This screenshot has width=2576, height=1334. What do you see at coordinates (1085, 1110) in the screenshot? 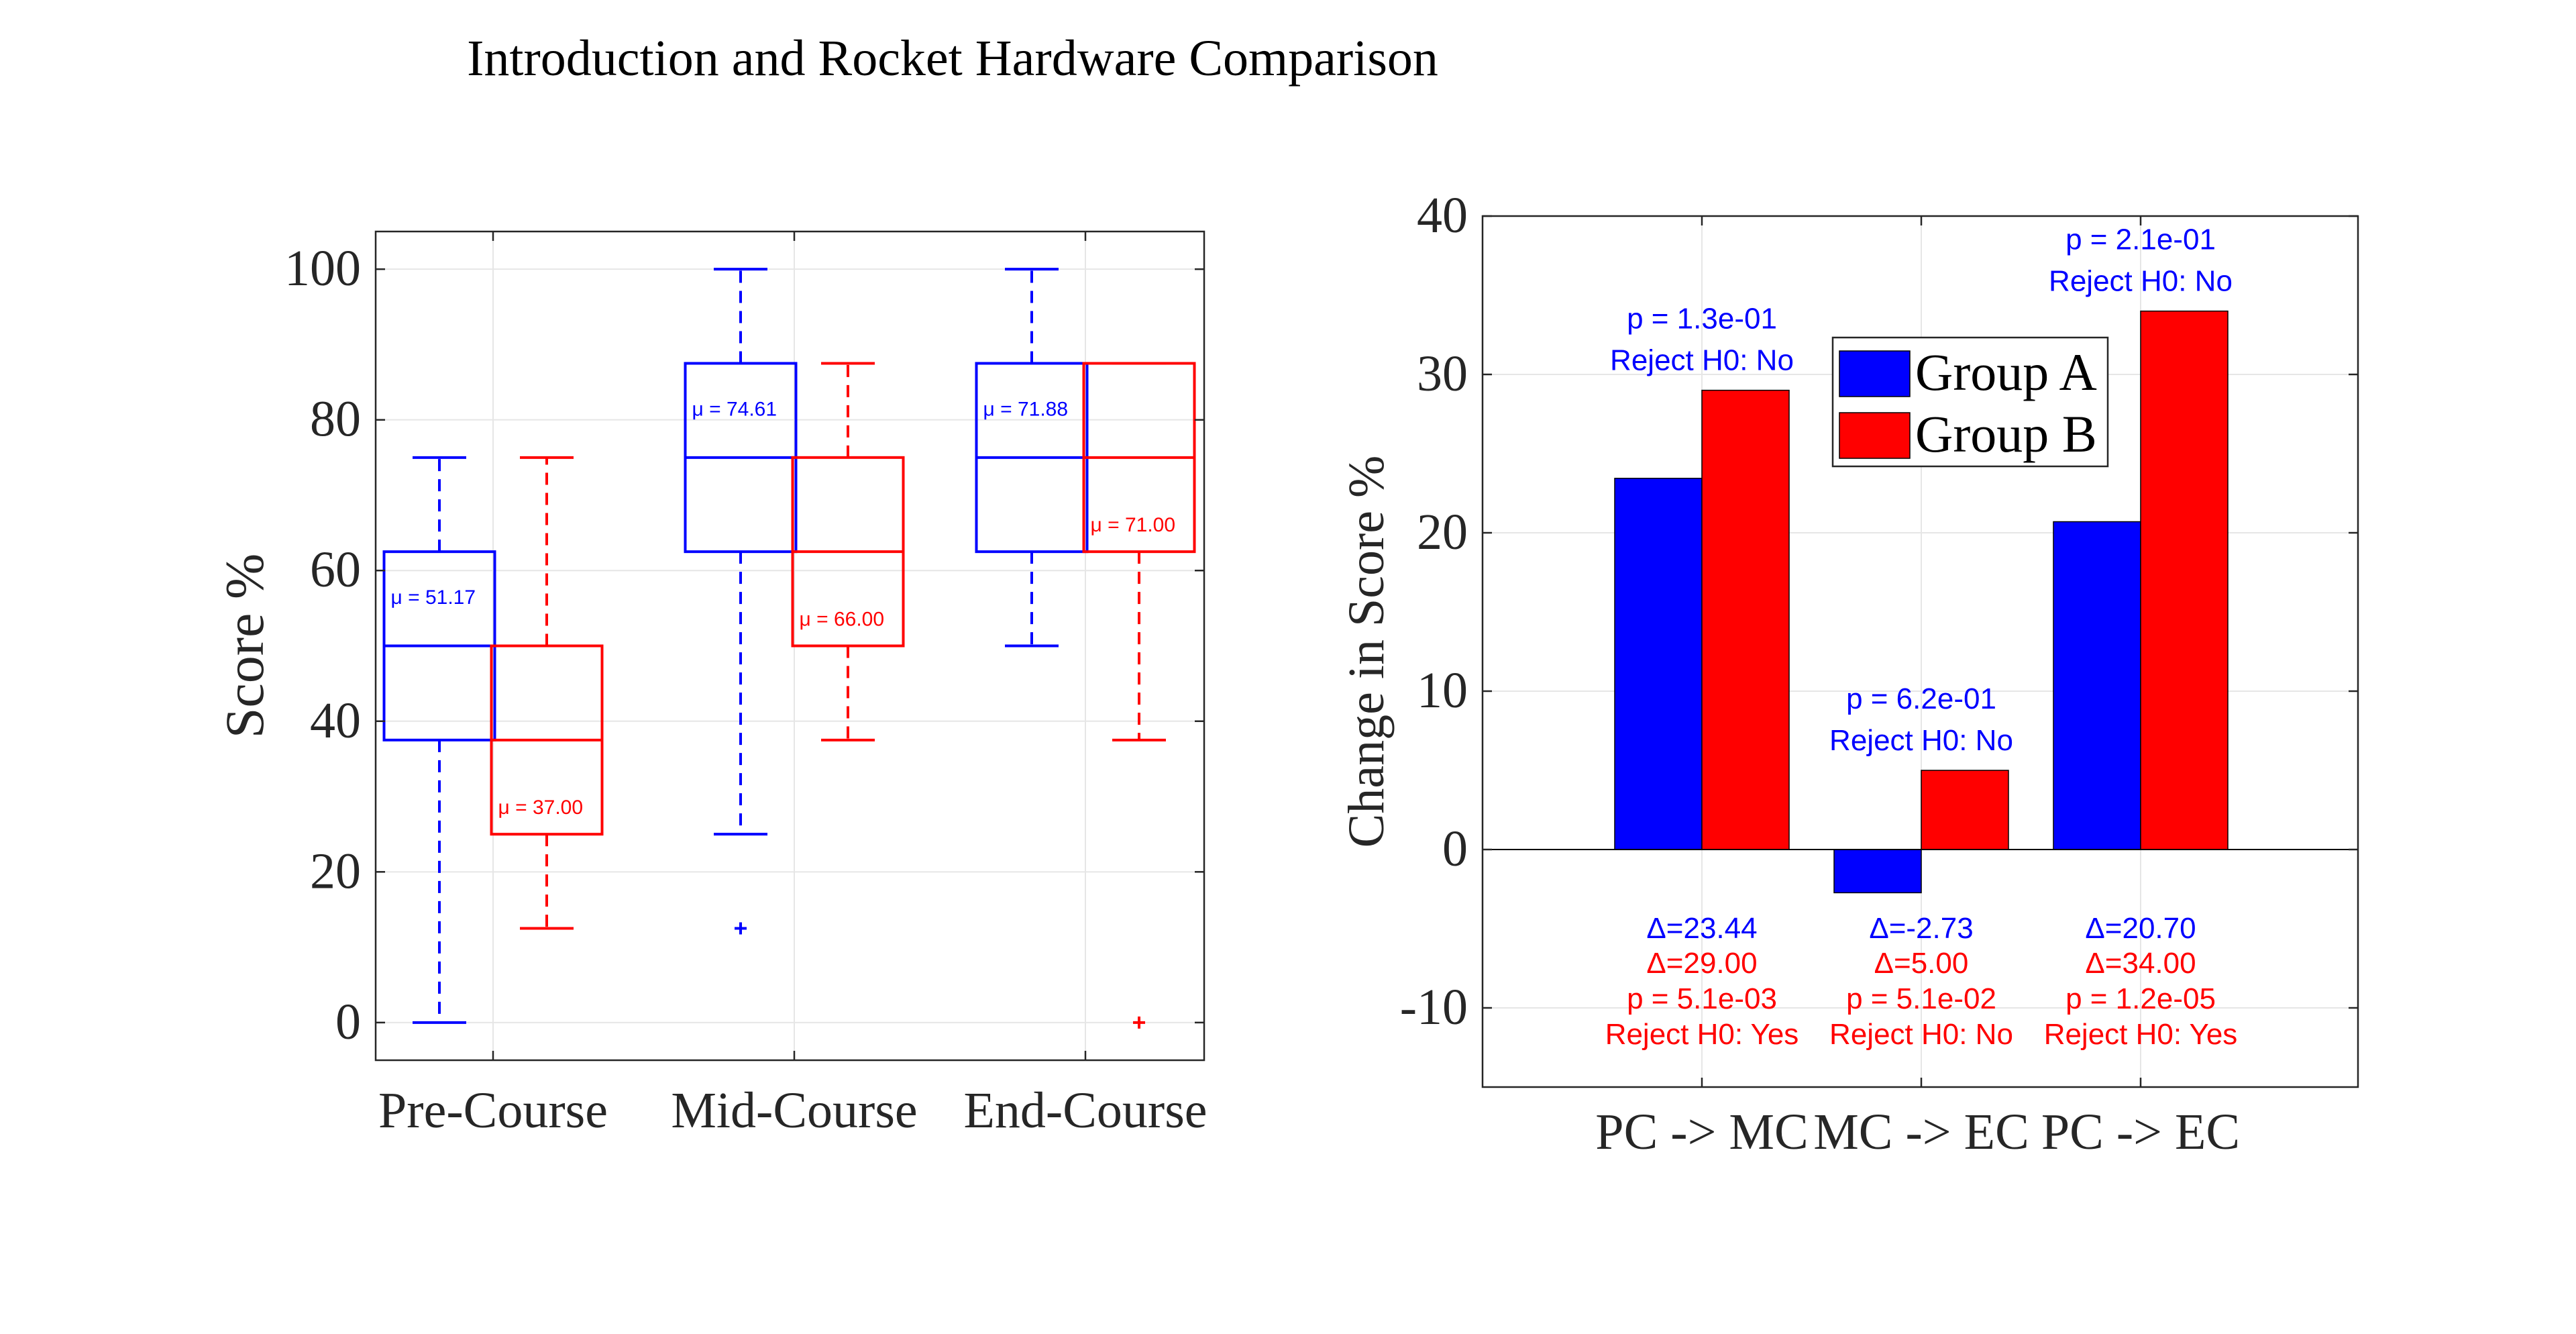
I see `box-xtick-label: End-Course` at bounding box center [1085, 1110].